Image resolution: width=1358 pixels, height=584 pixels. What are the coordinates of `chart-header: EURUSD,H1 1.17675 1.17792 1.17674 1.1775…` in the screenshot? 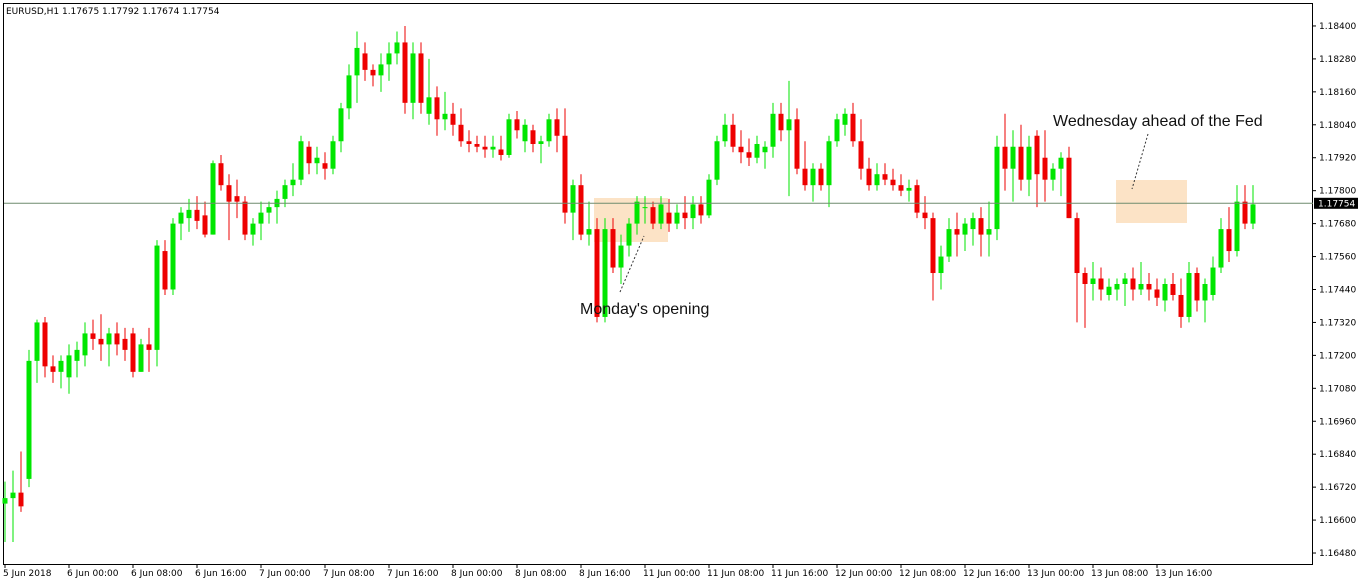 It's located at (113, 12).